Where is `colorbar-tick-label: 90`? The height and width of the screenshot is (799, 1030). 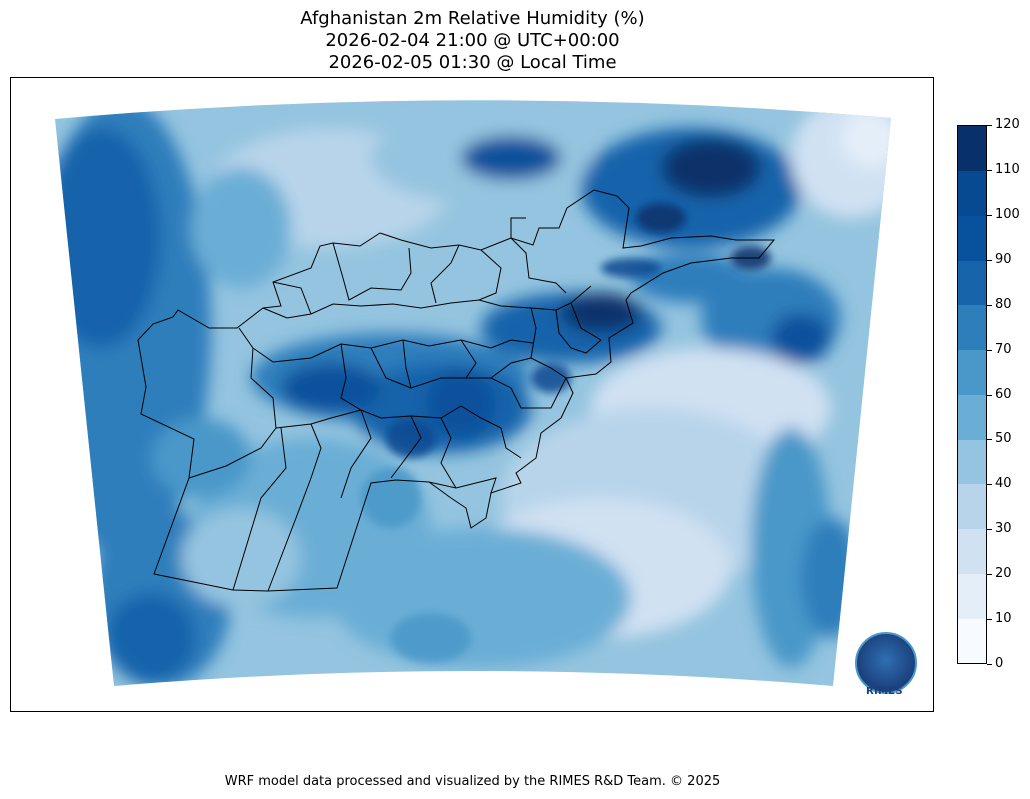
colorbar-tick-label: 90 is located at coordinates (1003, 259).